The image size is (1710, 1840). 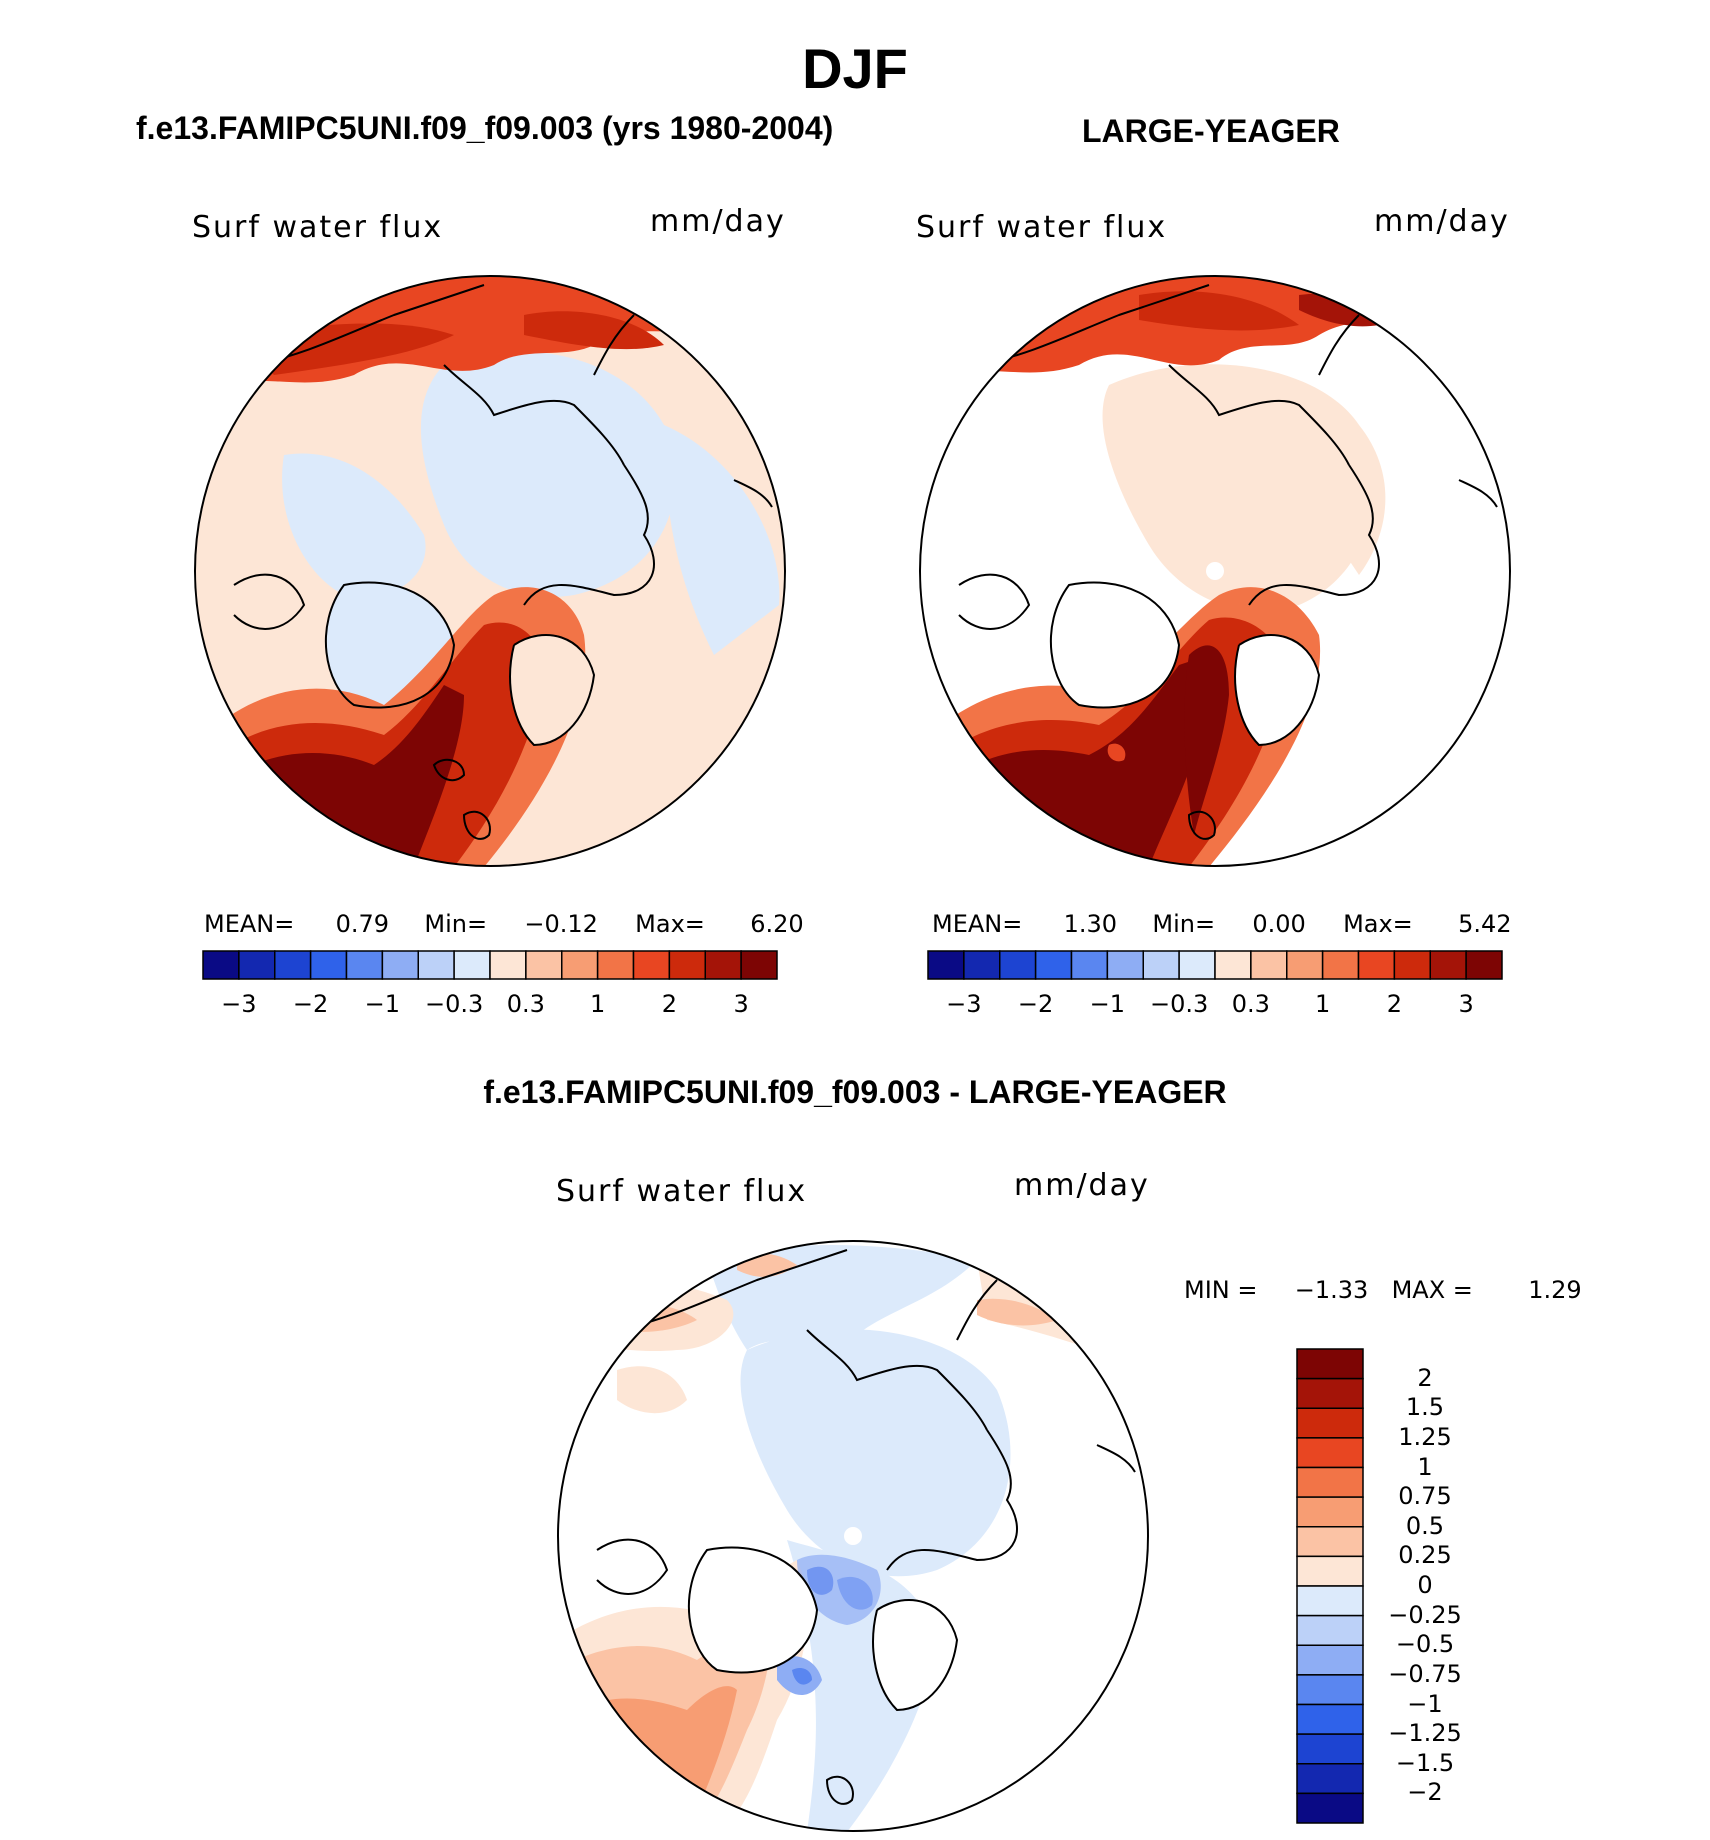 What do you see at coordinates (318, 227) in the screenshot?
I see `panel1-variable-label: Surf water flux` at bounding box center [318, 227].